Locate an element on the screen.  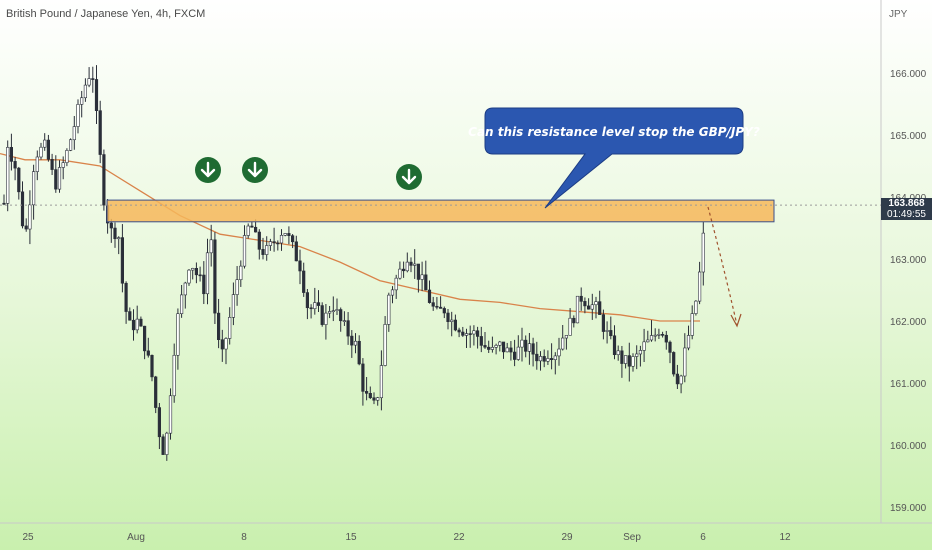
y-tick-label: 159.000 is located at coordinates (908, 508).